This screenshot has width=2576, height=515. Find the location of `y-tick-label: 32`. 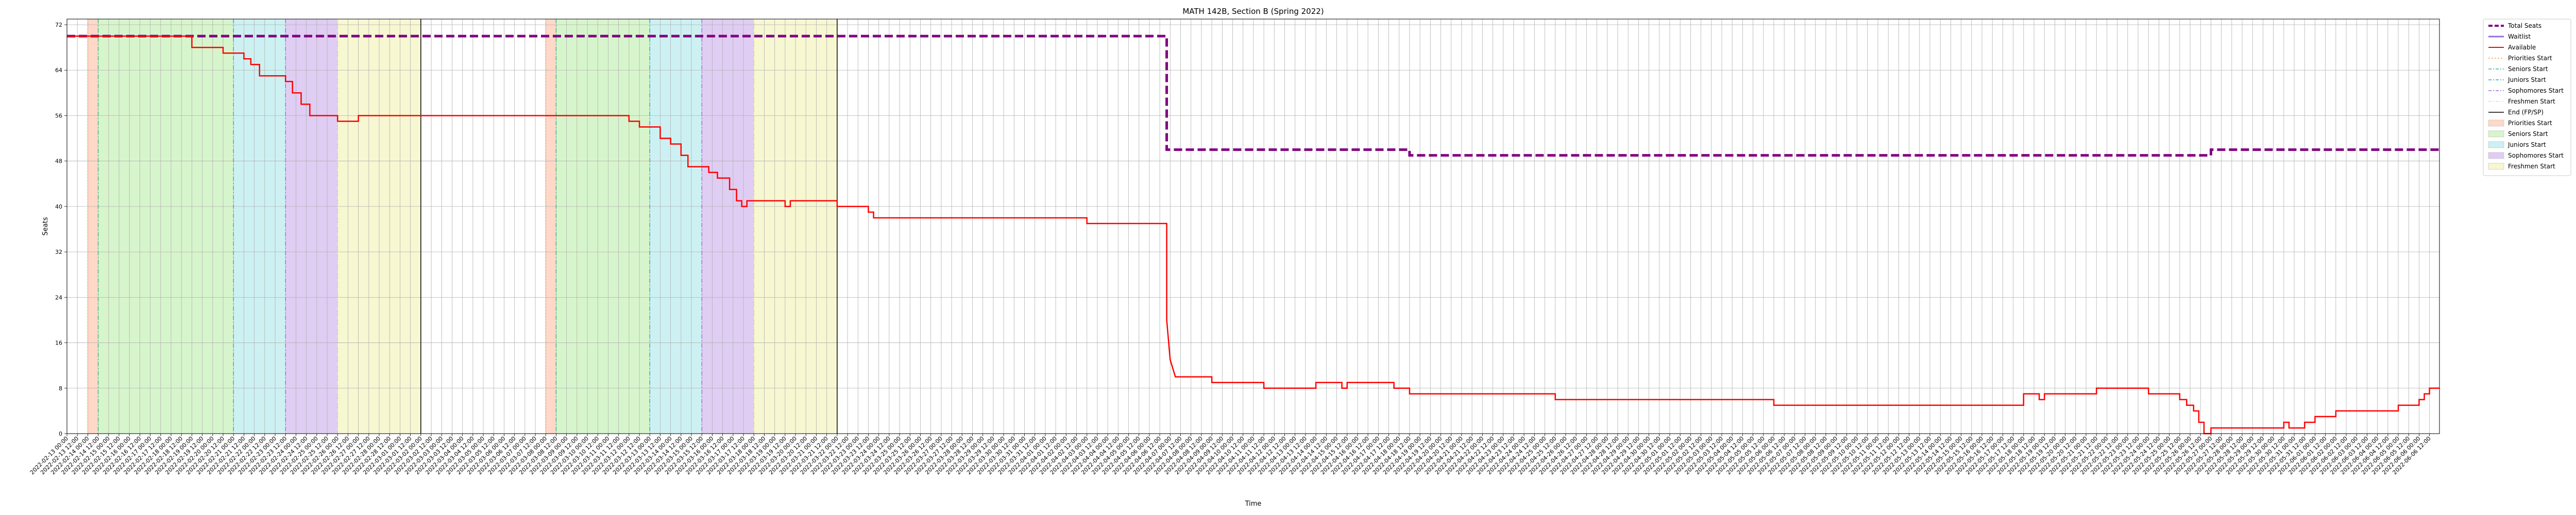

y-tick-label: 32 is located at coordinates (59, 252).